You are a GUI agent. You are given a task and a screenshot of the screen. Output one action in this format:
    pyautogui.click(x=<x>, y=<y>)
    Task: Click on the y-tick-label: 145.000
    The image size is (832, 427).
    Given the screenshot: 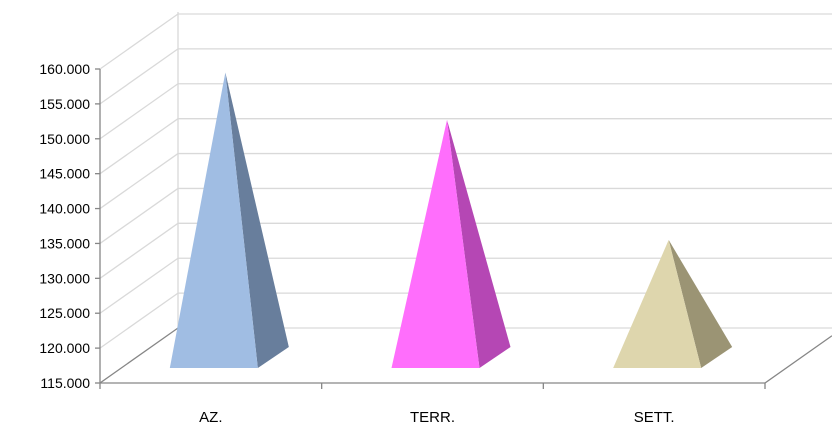 What is the action you would take?
    pyautogui.click(x=64, y=174)
    